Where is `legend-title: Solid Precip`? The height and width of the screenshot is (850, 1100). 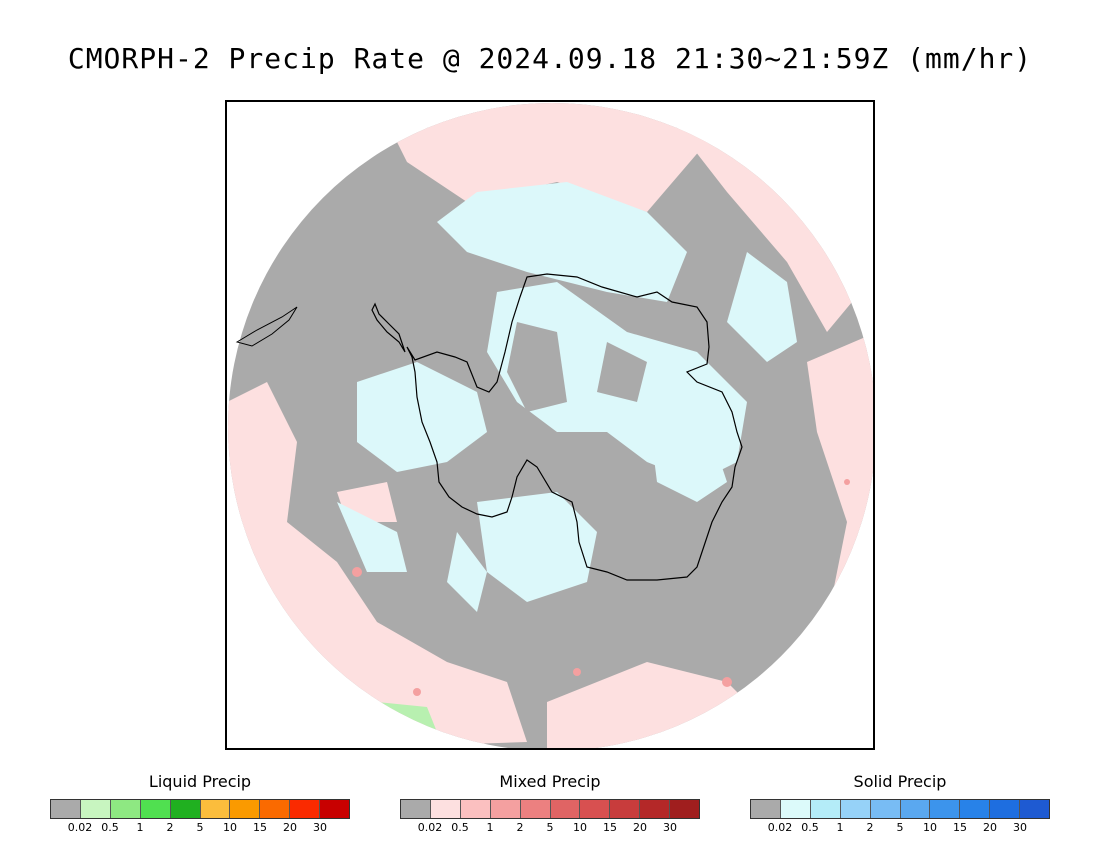 legend-title: Solid Precip is located at coordinates (900, 781).